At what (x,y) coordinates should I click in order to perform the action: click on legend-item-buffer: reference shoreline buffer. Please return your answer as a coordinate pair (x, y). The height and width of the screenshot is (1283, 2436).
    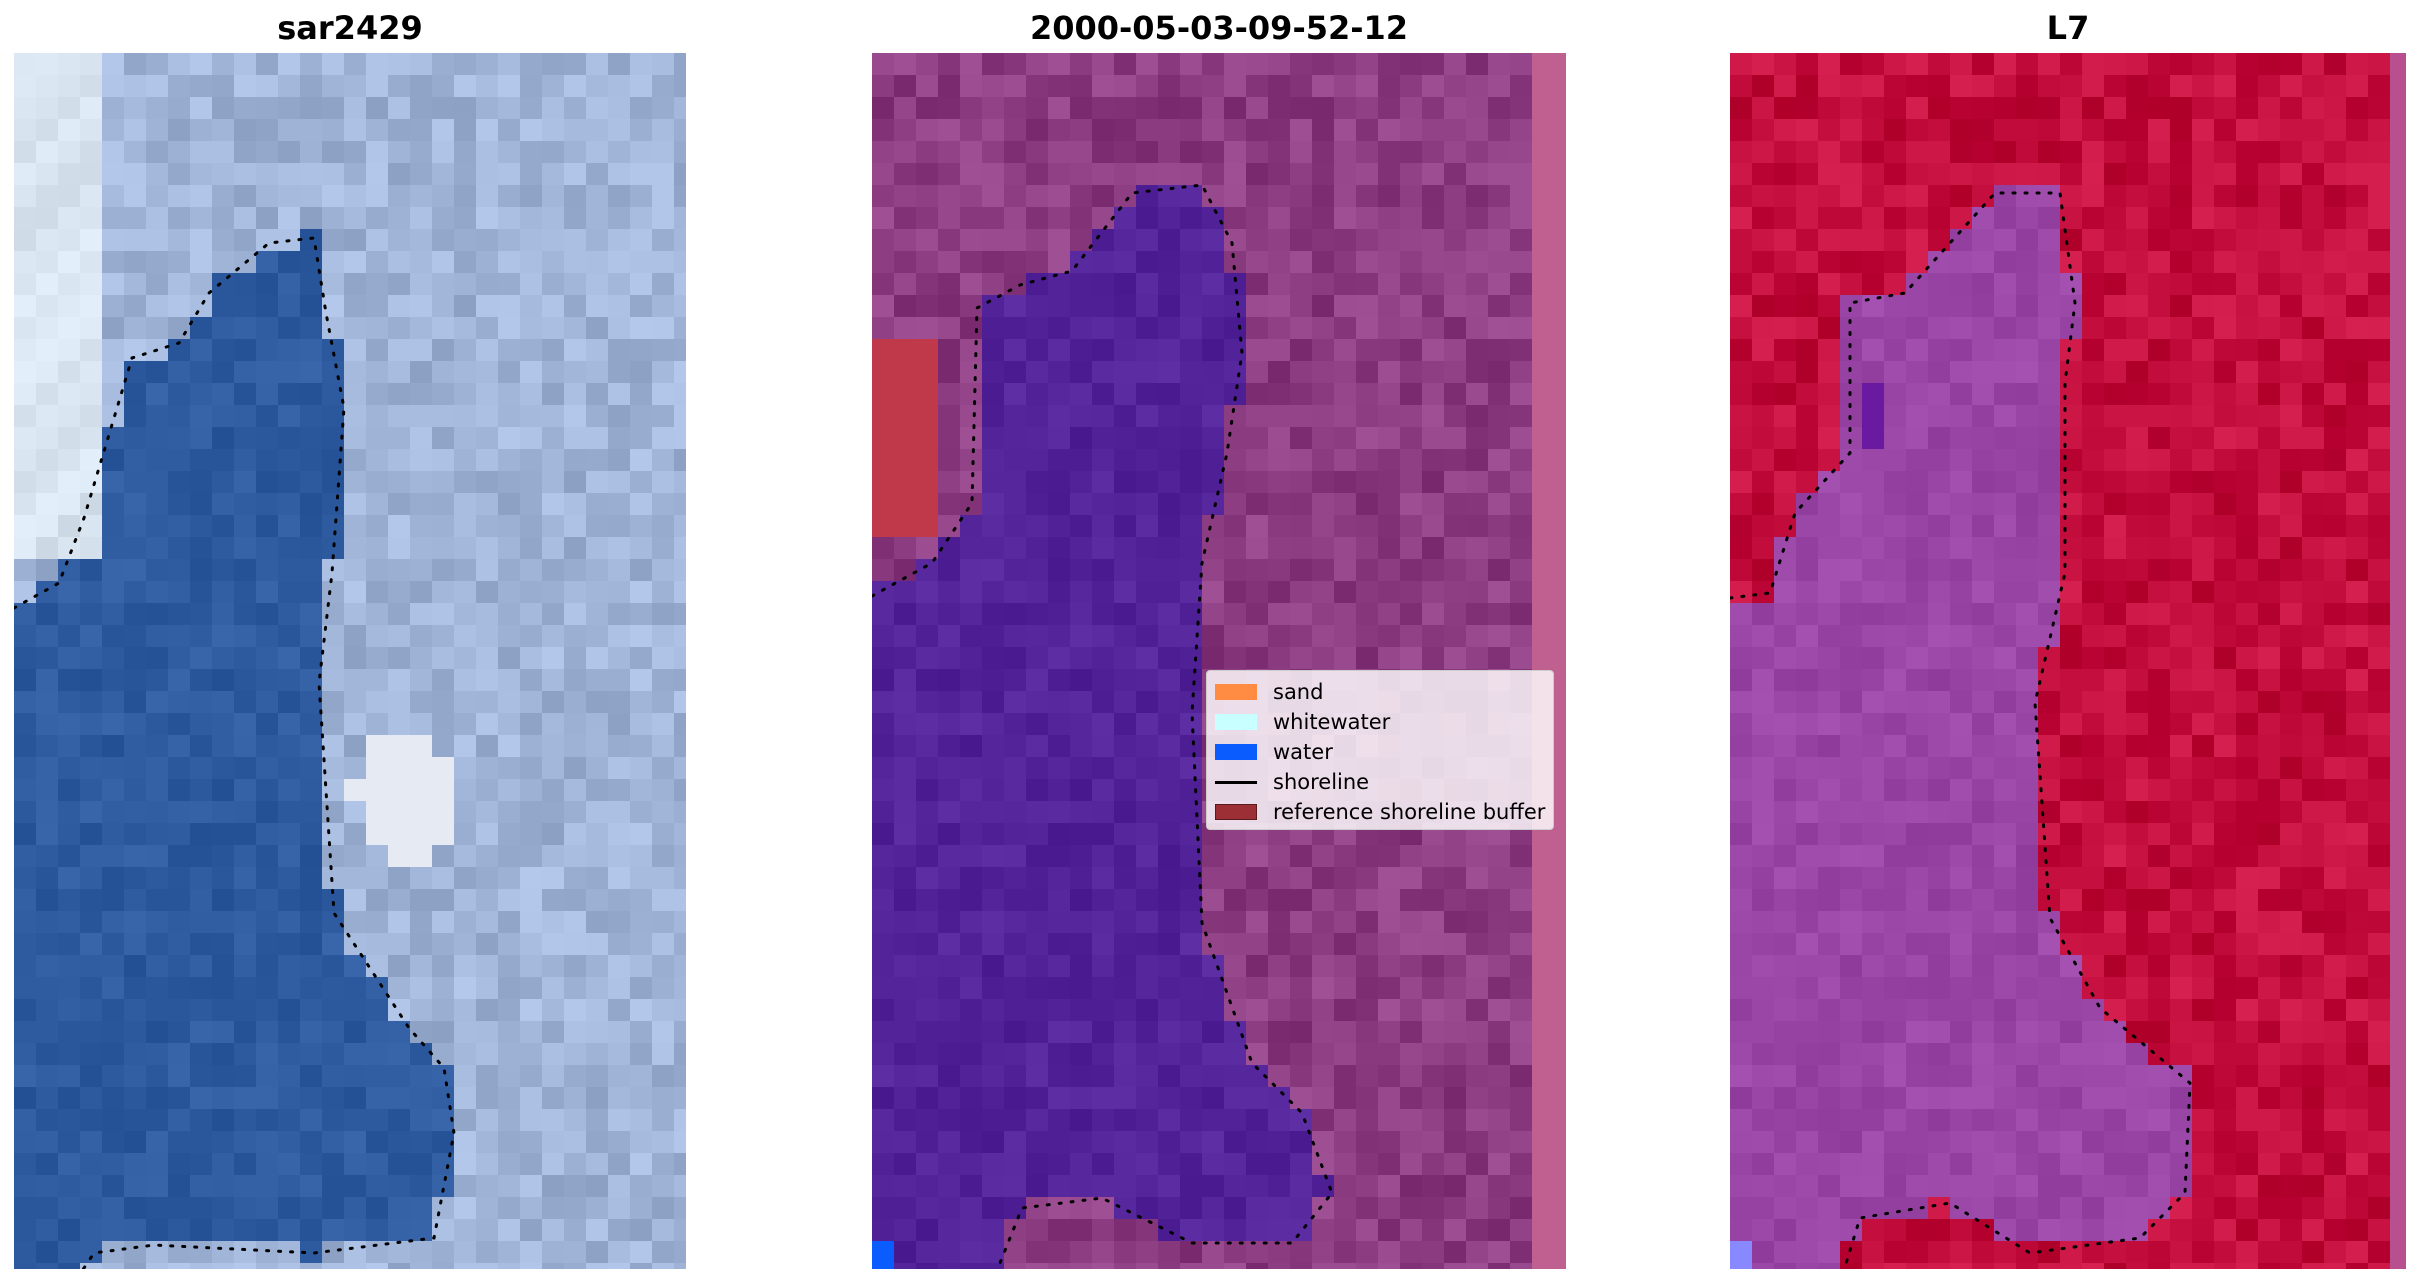
    Looking at the image, I should click on (1380, 812).